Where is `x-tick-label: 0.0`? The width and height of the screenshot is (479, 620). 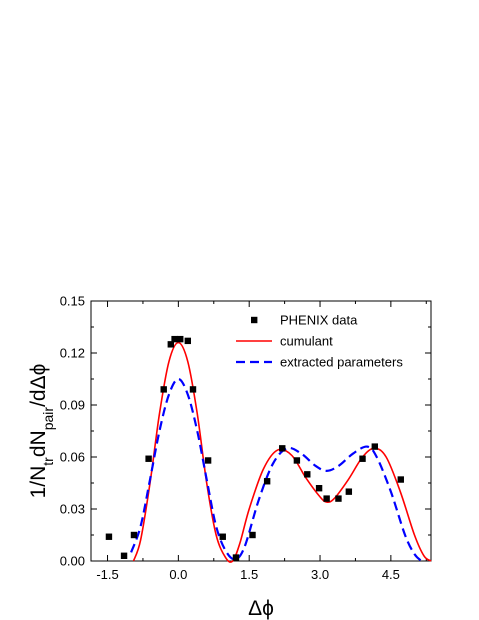
x-tick-label: 0.0 is located at coordinates (178, 574).